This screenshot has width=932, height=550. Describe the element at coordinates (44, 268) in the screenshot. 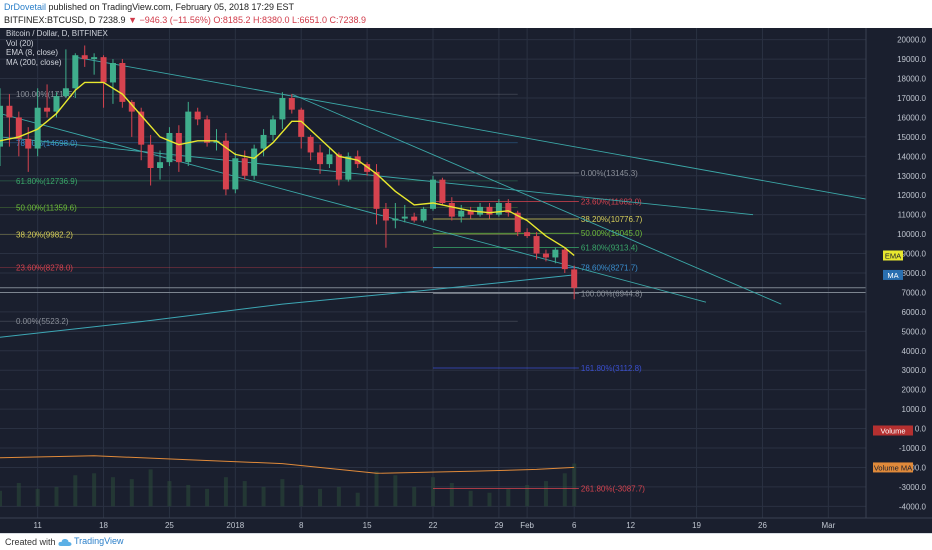

I see `fib-level-label: 23.60%(8278.0)` at that location.